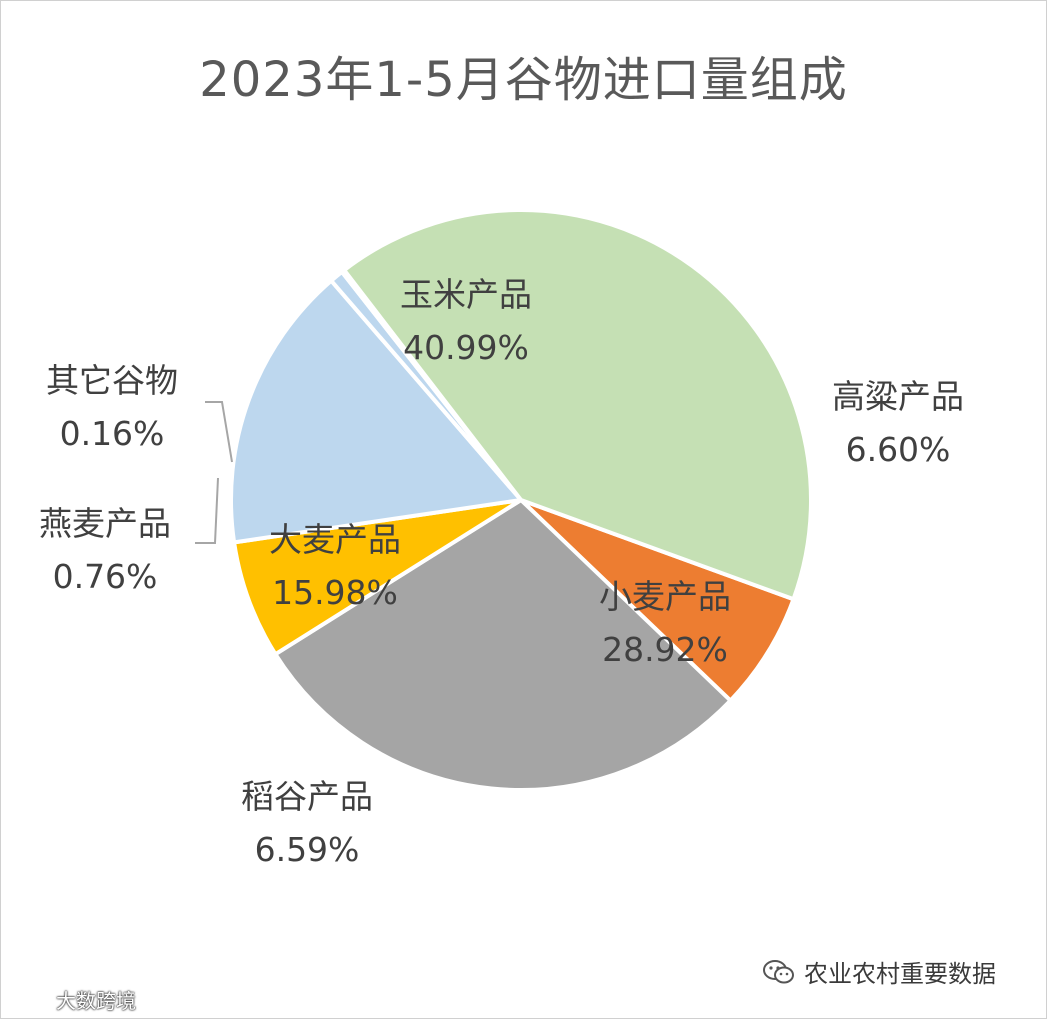 This screenshot has height=1019, width=1047. What do you see at coordinates (665, 596) in the screenshot?
I see `slice-category-label: 小麦产品` at bounding box center [665, 596].